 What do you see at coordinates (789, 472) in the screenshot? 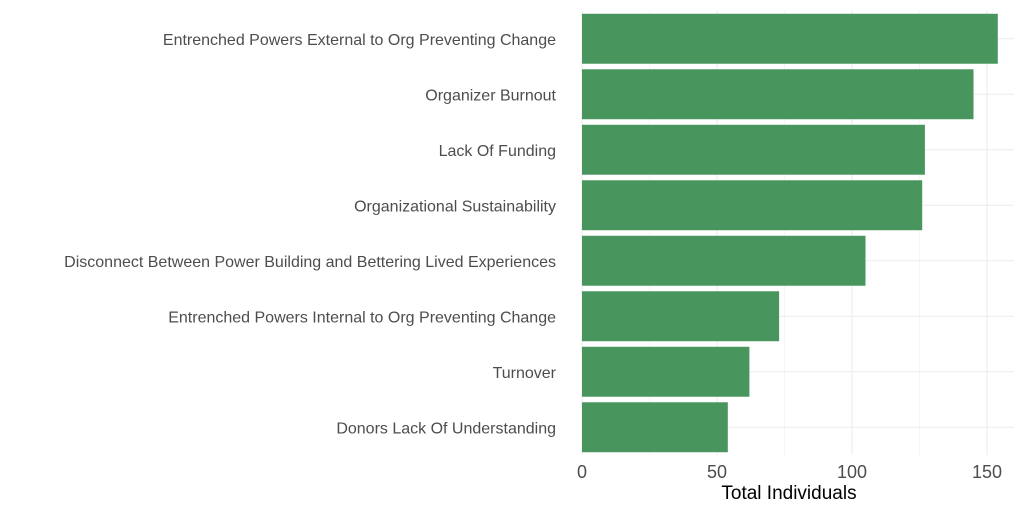
I see `x-tick-labels: 0 50 100 150` at bounding box center [789, 472].